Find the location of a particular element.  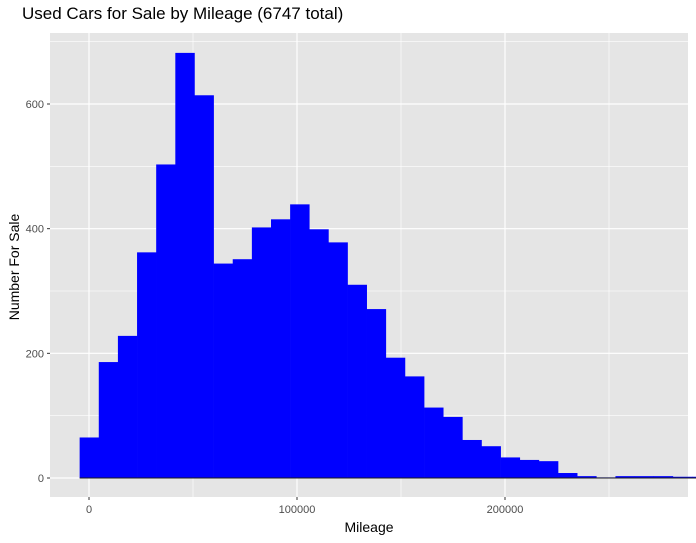

y-tick-label: 600 is located at coordinates (35, 105).